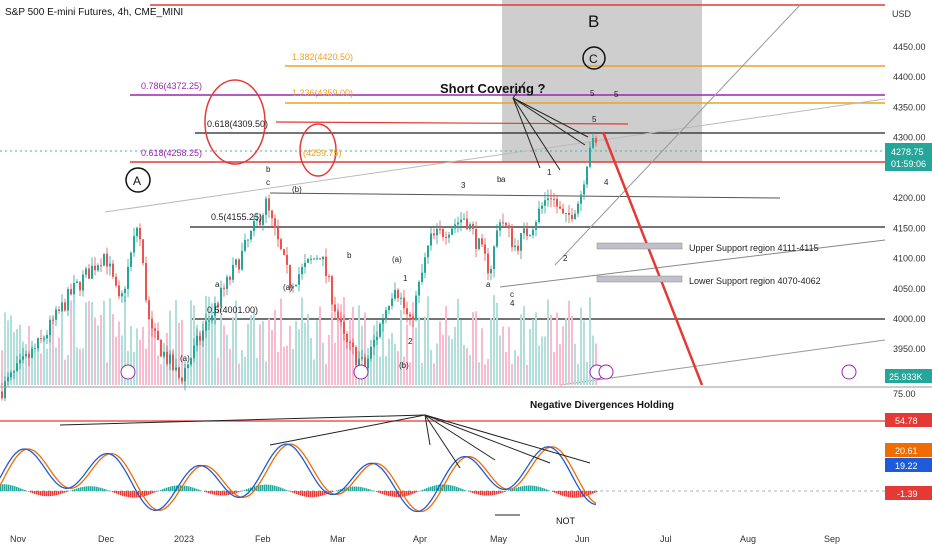 The height and width of the screenshot is (550, 932). I want to click on svg-text: (a), so click(397, 259).